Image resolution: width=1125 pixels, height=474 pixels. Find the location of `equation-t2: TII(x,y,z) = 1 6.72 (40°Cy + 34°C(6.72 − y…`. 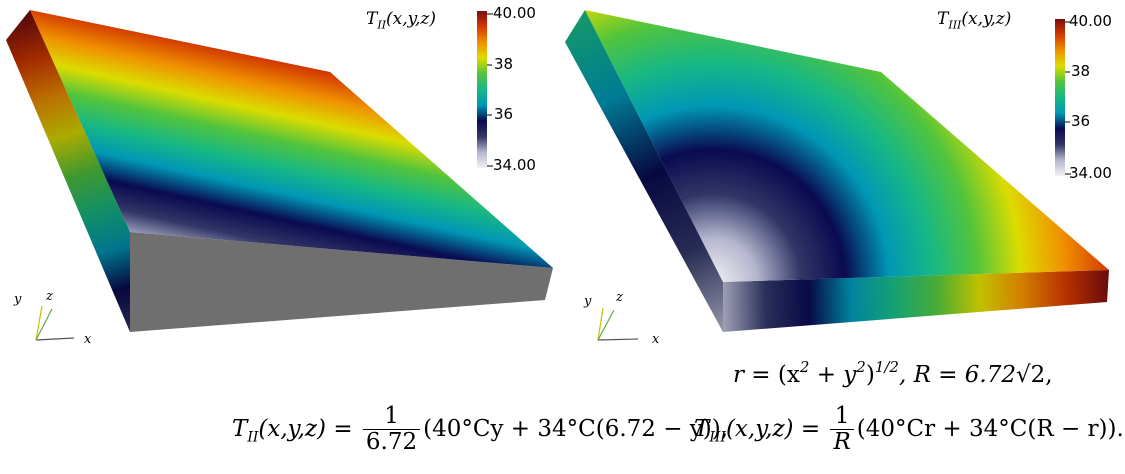

equation-t2: TII(x,y,z) = 1 6.72 (40°Cy + 34°C(6.72 − y… is located at coordinates (480, 429).